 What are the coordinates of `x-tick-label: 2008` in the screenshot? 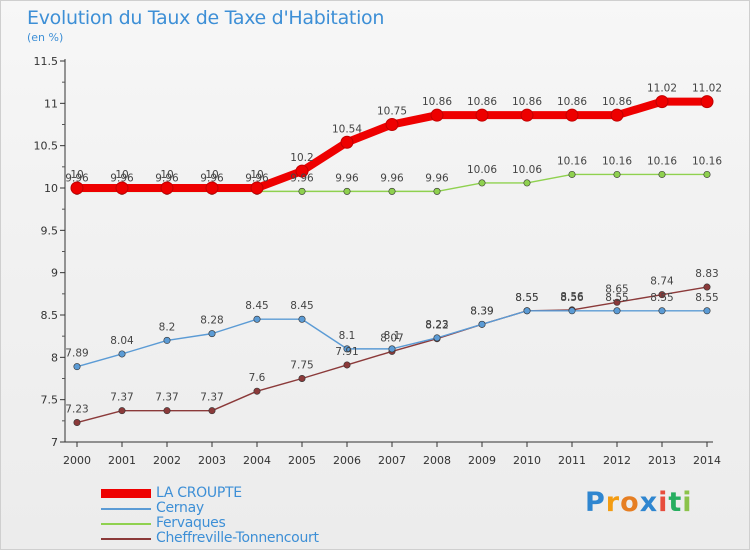 It's located at (437, 460).